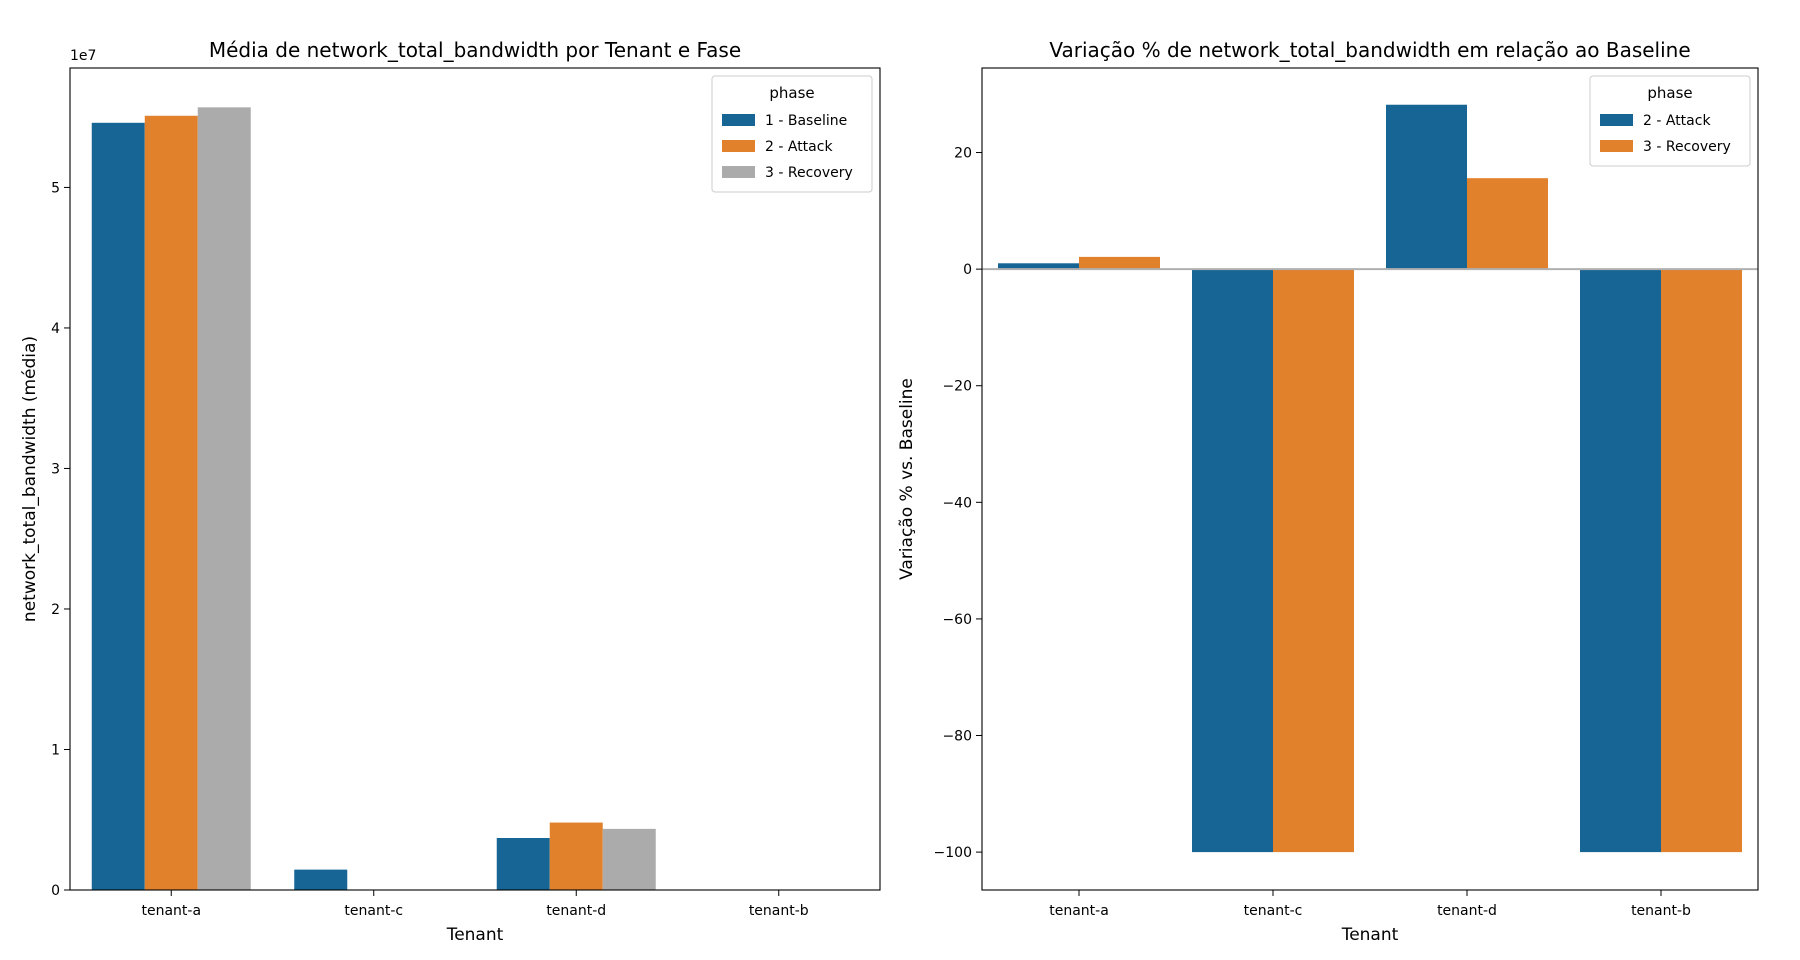 This screenshot has width=1800, height=960. What do you see at coordinates (55, 469) in the screenshot?
I see `y-tick-label: 3` at bounding box center [55, 469].